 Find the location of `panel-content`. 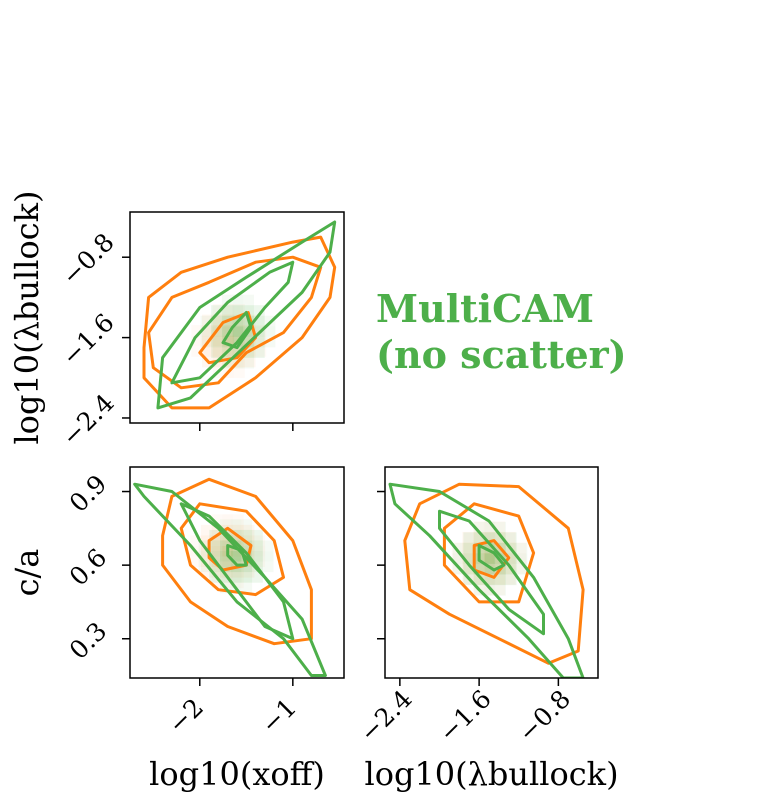

panel-content is located at coordinates (239, 315).